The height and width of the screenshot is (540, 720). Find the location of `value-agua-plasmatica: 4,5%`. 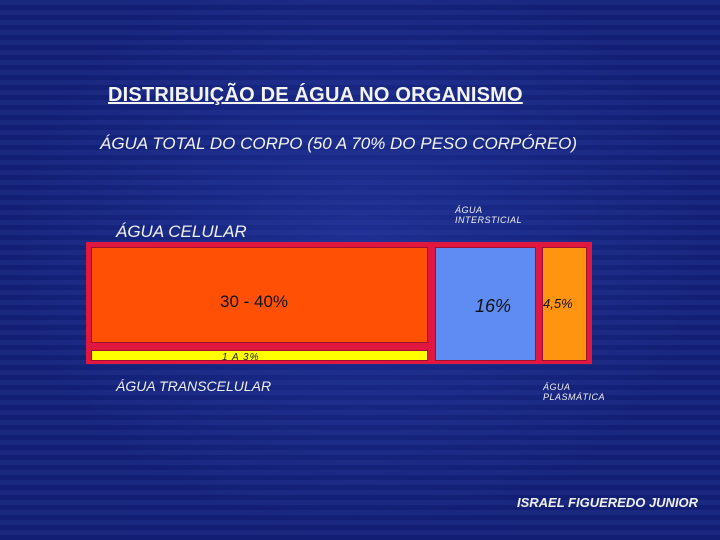

value-agua-plasmatica: 4,5% is located at coordinates (558, 303).